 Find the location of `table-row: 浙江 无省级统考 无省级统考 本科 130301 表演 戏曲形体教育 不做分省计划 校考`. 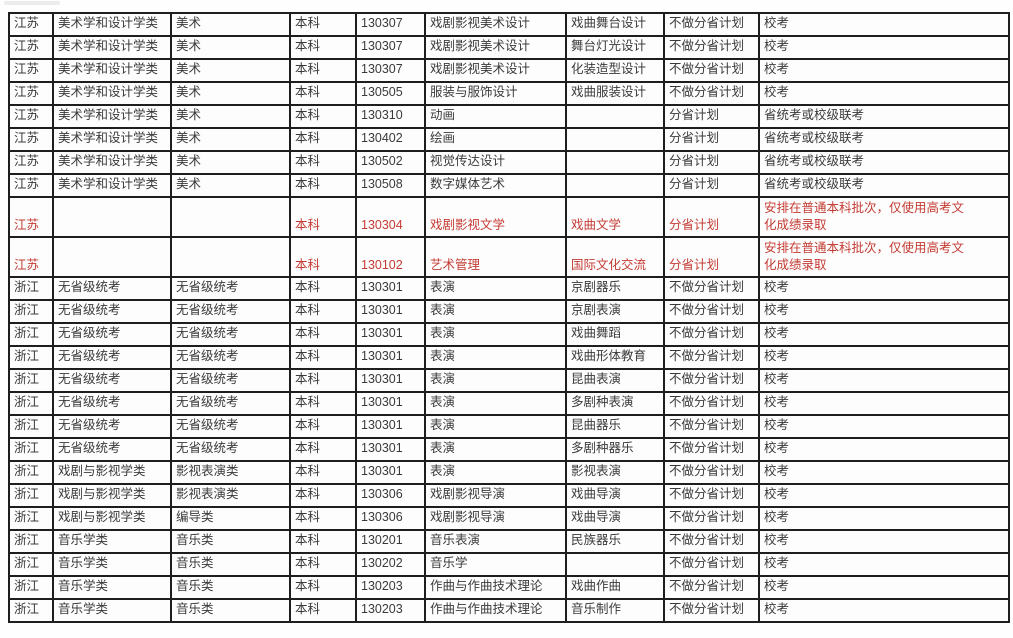

table-row: 浙江 无省级统考 无省级统考 本科 130301 表演 戏曲形体教育 不做分省计划 校考 is located at coordinates (509, 357).